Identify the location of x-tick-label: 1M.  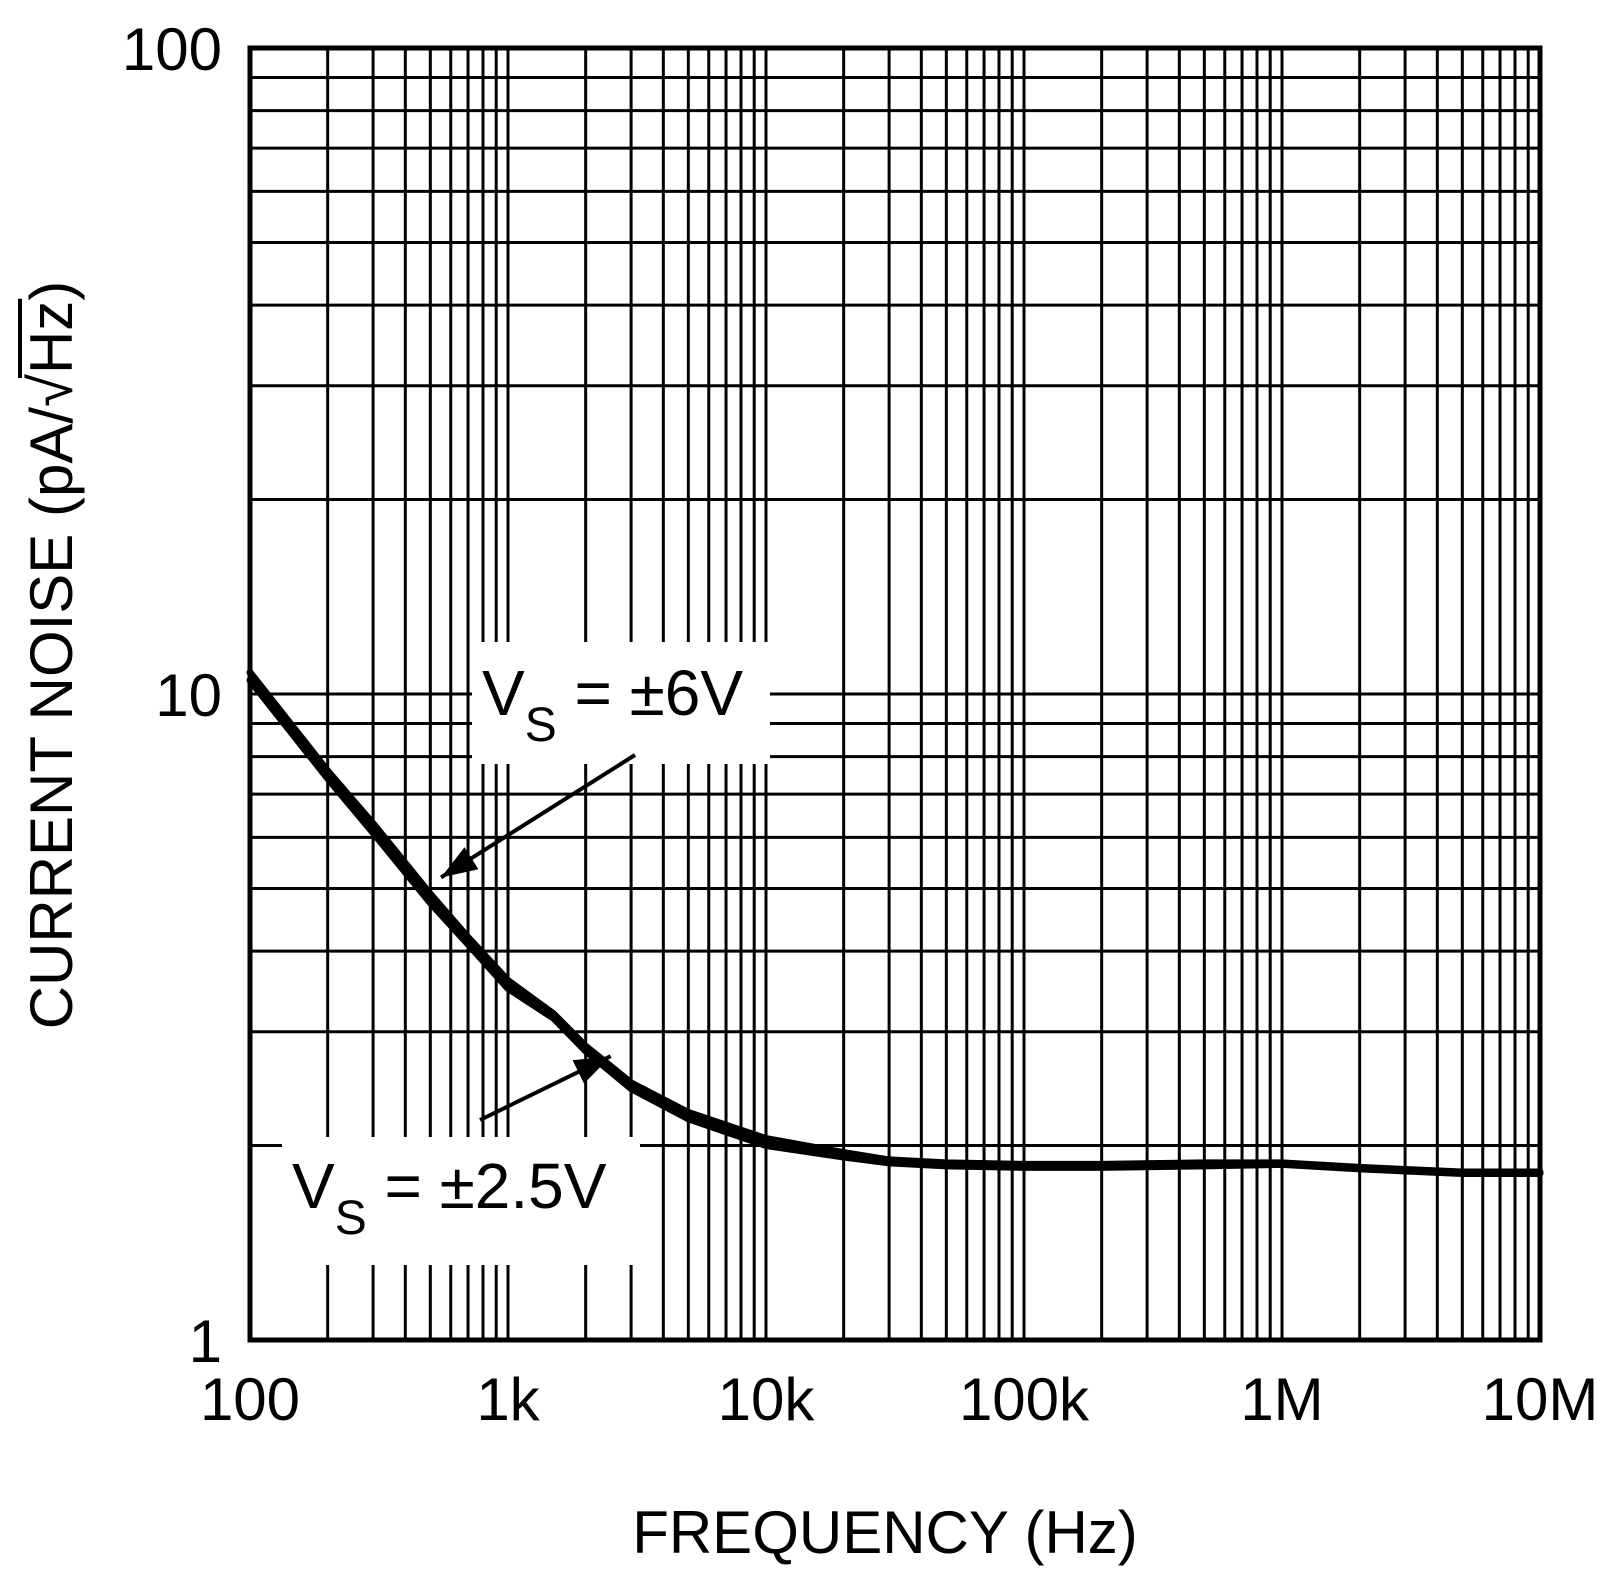
(1281, 1399).